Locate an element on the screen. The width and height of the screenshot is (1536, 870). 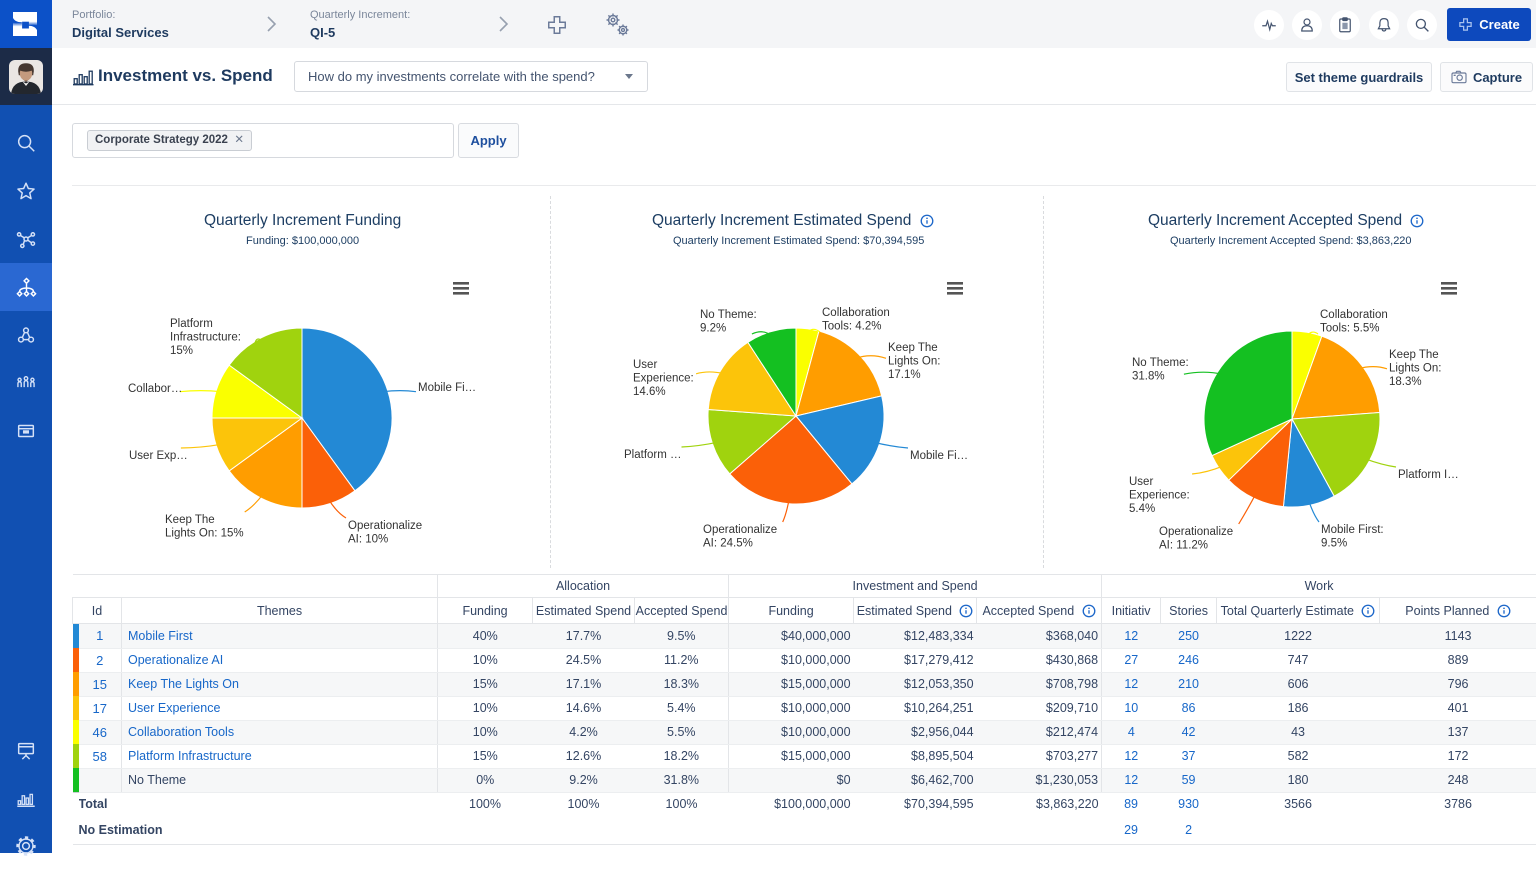
svg-text: AI: 11.2% is located at coordinates (1183, 546).